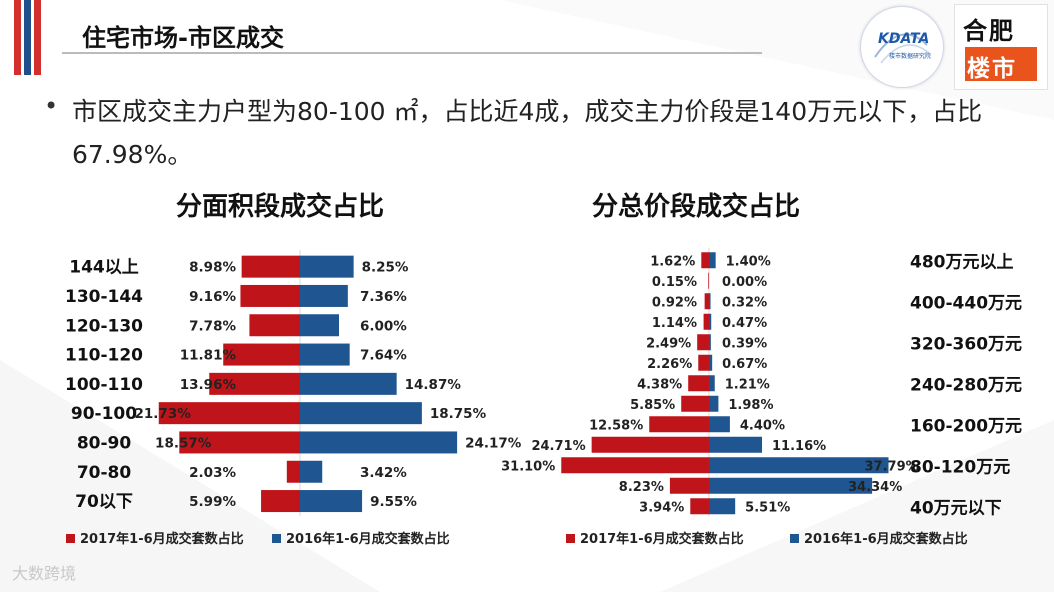 This screenshot has height=592, width=1054. I want to click on label-2017: 31.10%, so click(528, 466).